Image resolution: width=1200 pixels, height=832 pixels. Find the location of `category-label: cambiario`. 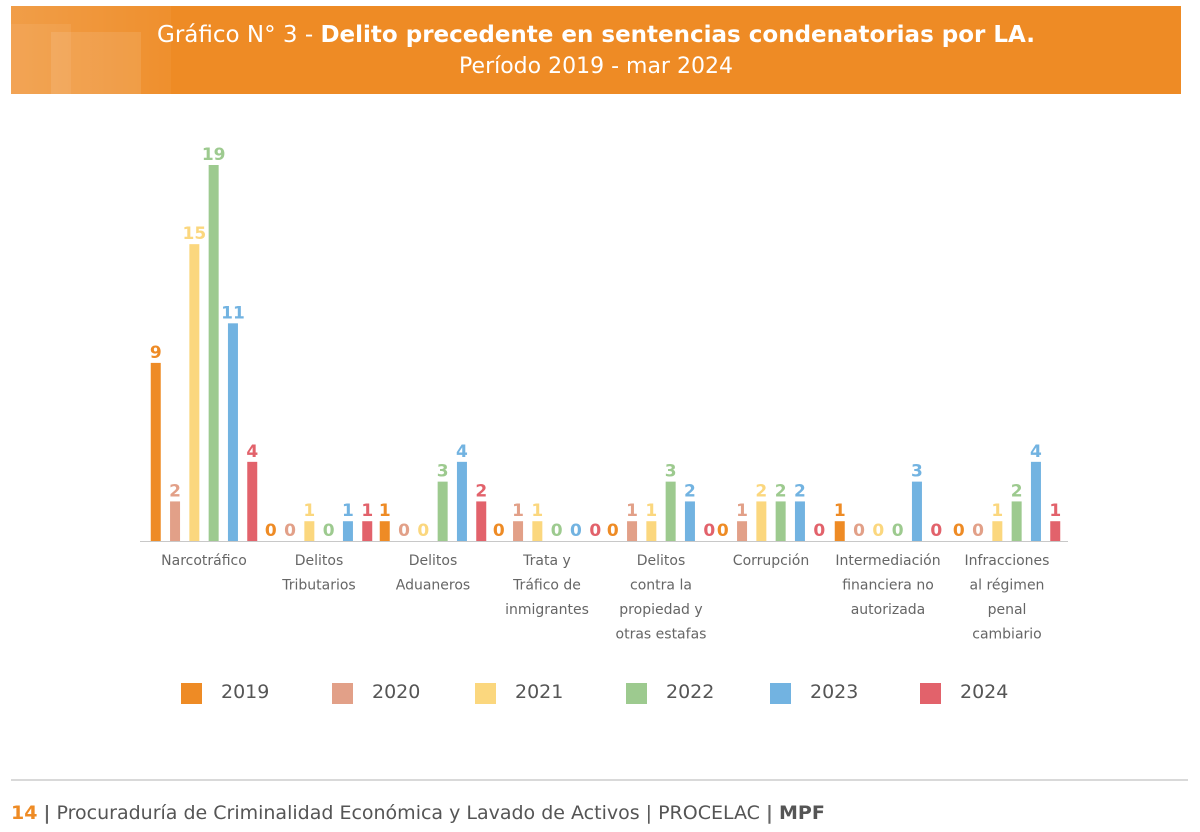

category-label: cambiario is located at coordinates (1006, 635).